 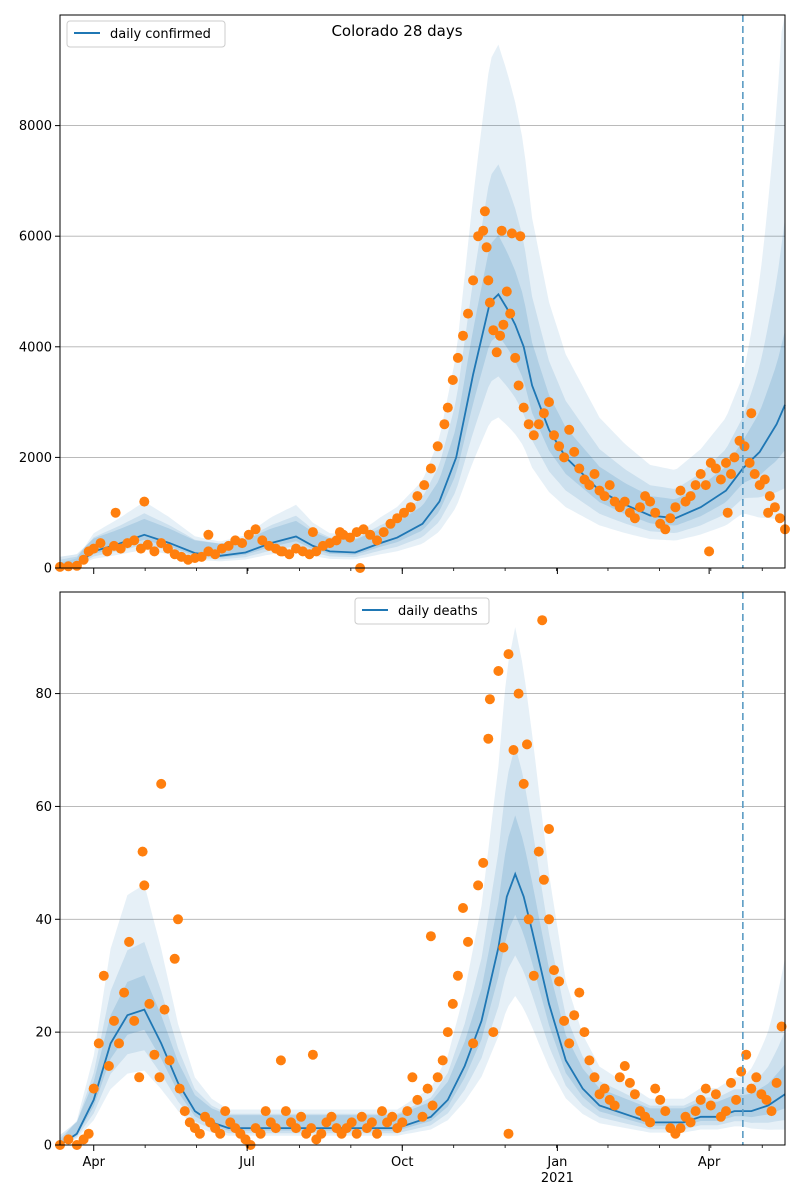 I want to click on confirmed-legend: daily confirmed, so click(x=146, y=34).